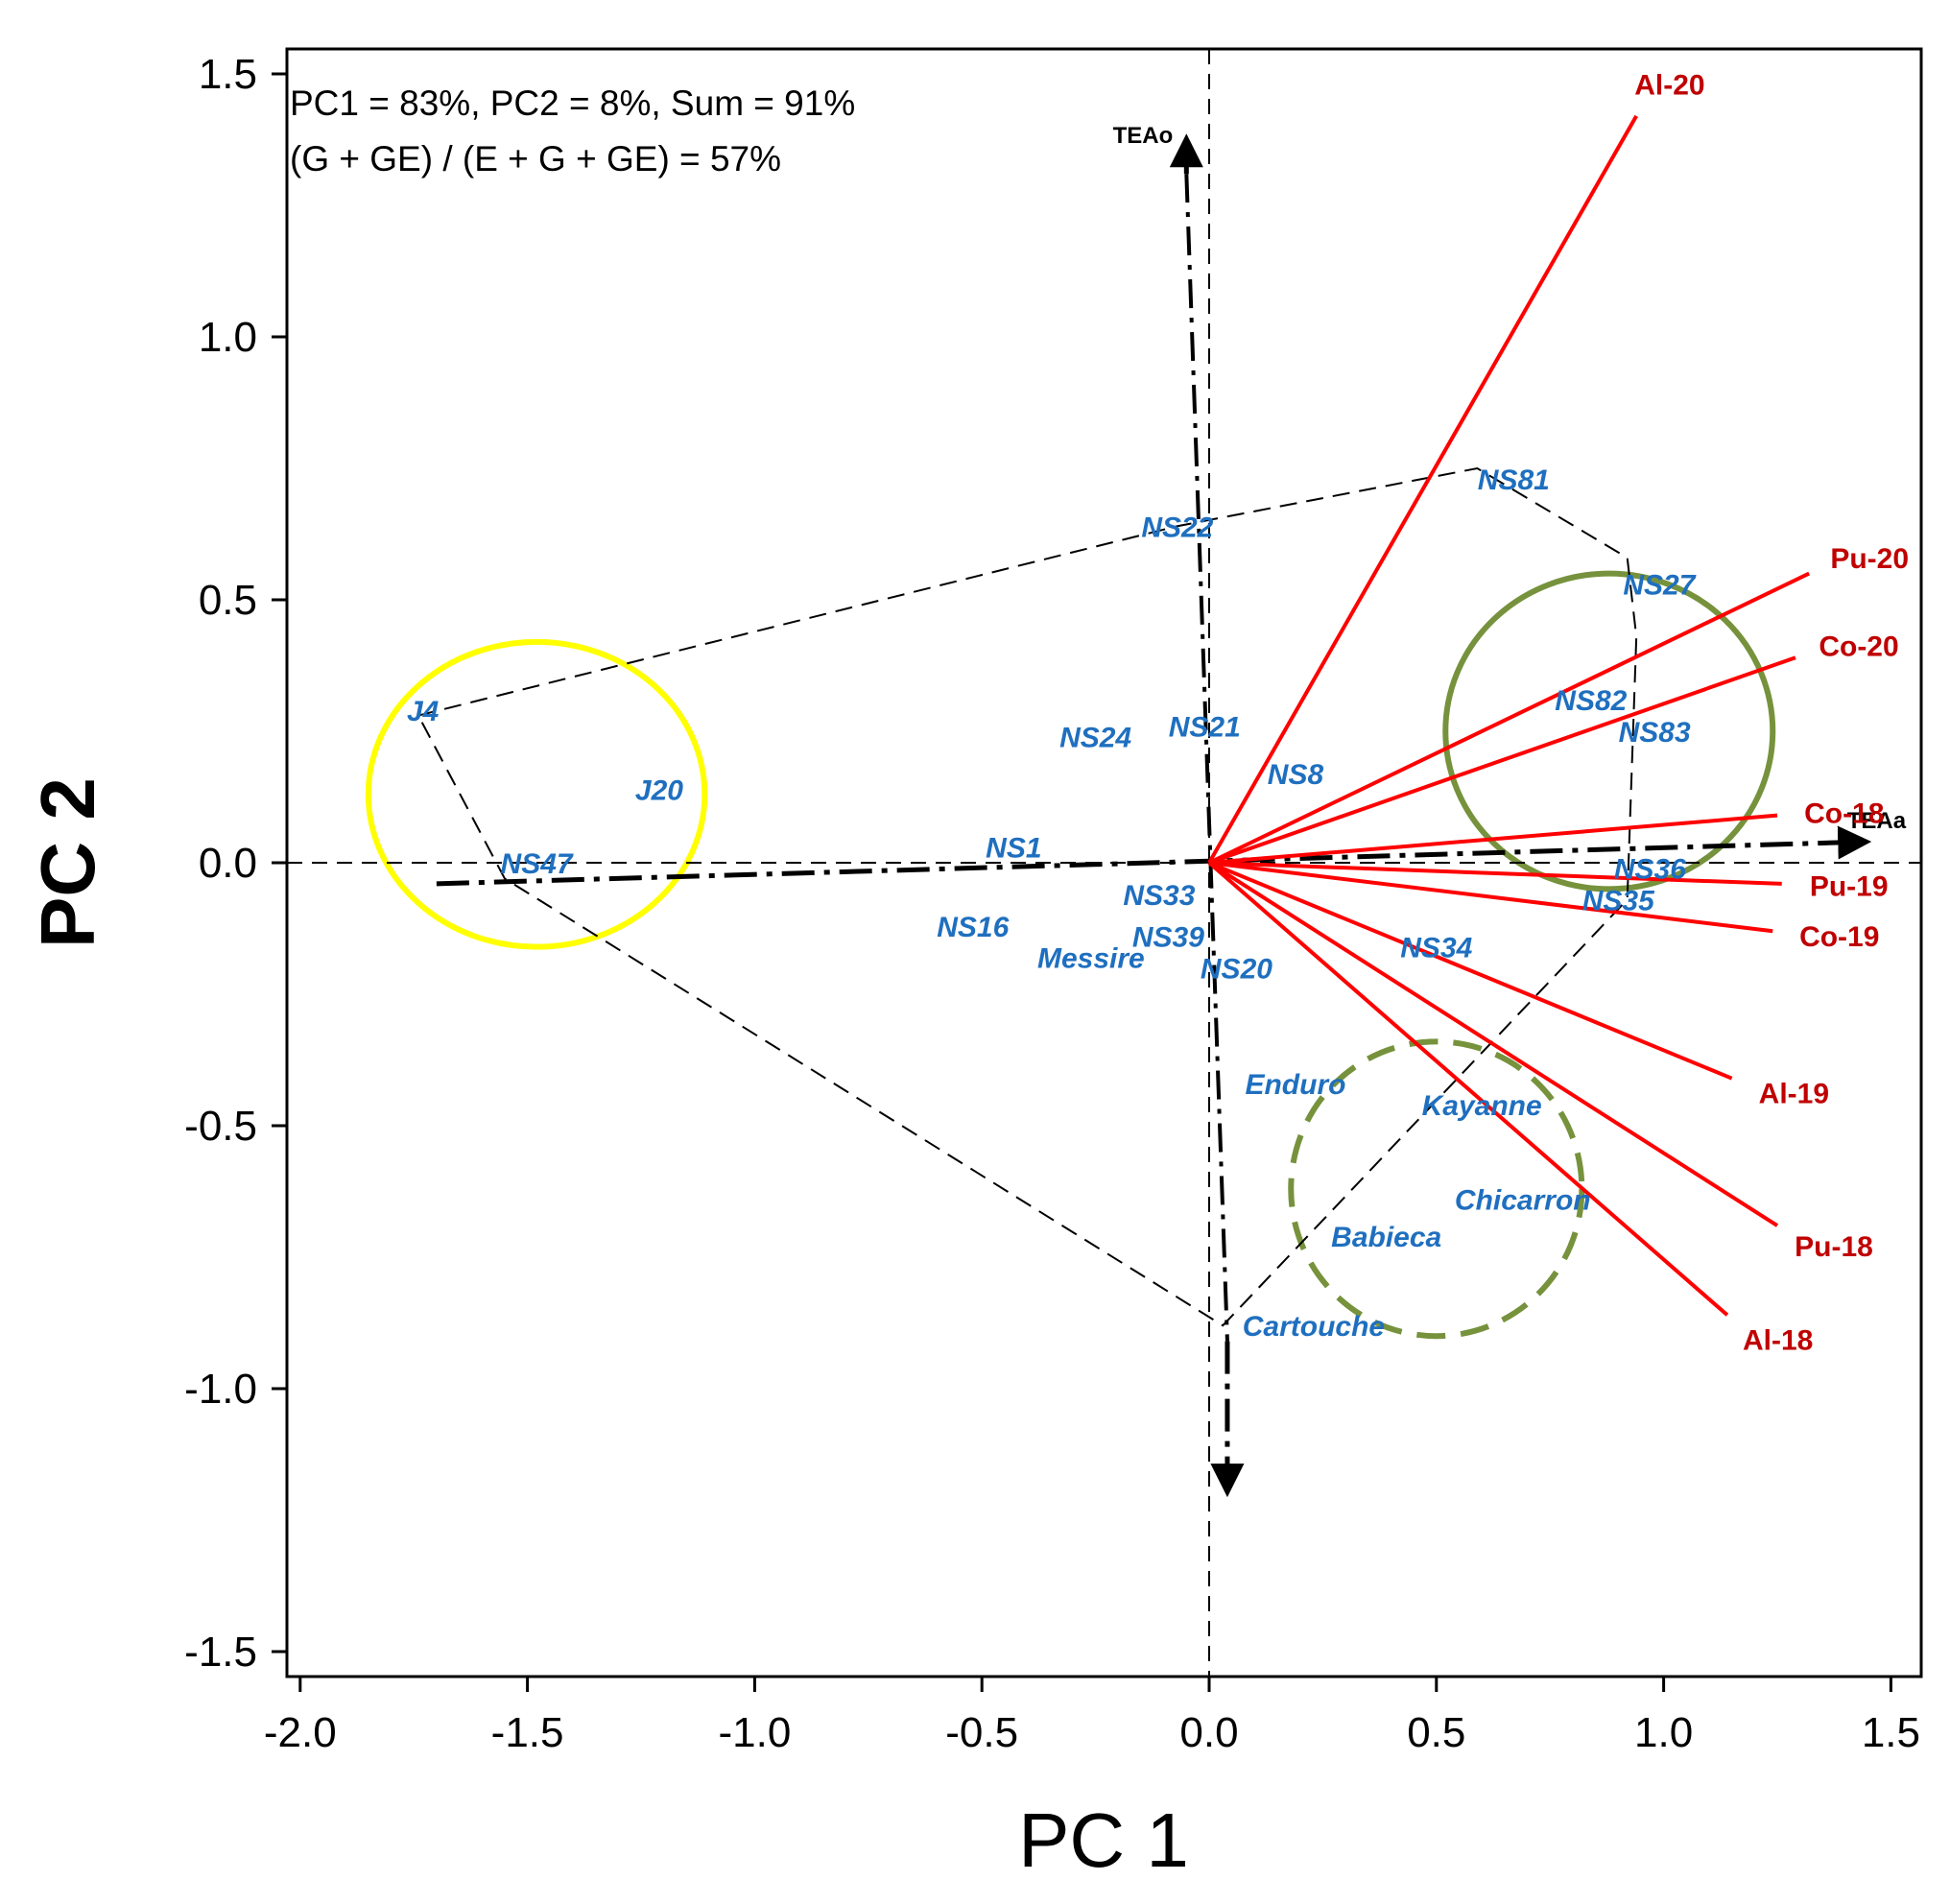  What do you see at coordinates (1205, 728) in the screenshot?
I see `genotype-label-11: NS21` at bounding box center [1205, 728].